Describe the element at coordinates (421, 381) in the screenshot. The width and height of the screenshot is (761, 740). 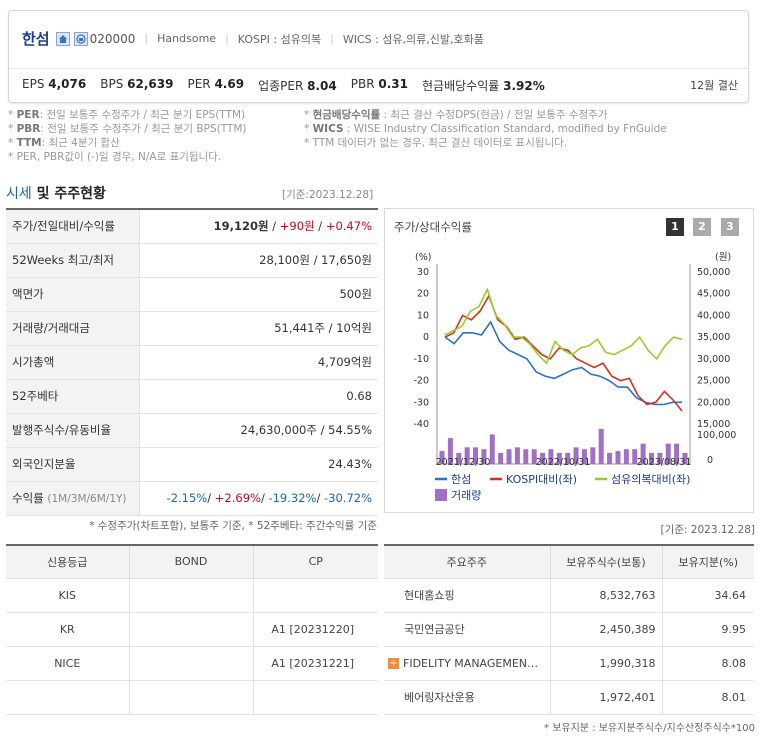
I see `left-tick-label: -20` at that location.